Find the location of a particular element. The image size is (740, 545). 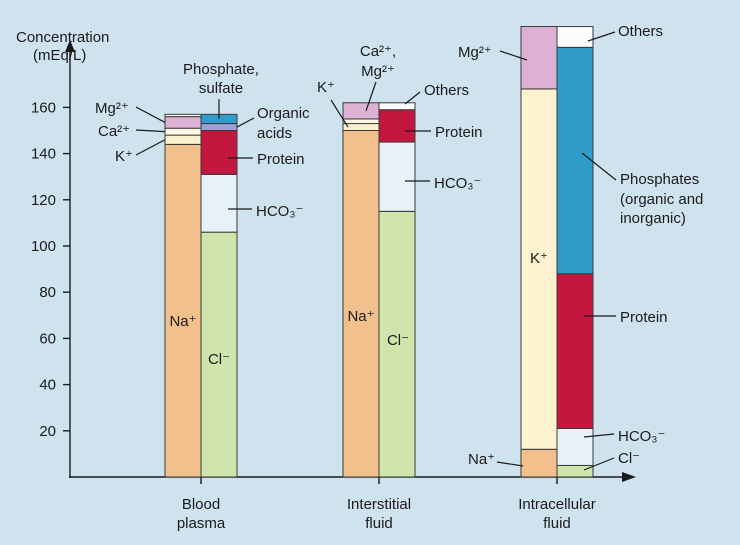

x-axis-arrow is located at coordinates (629, 477).